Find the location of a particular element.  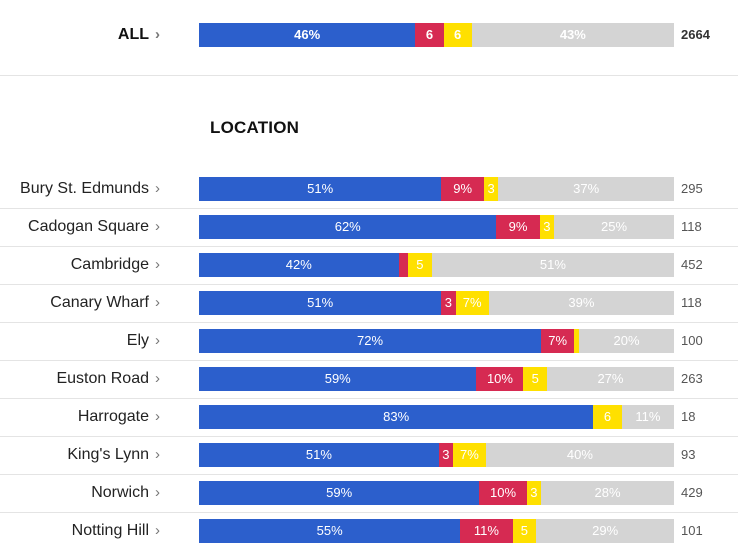

bar-segment-grey: 37% is located at coordinates (586, 189).